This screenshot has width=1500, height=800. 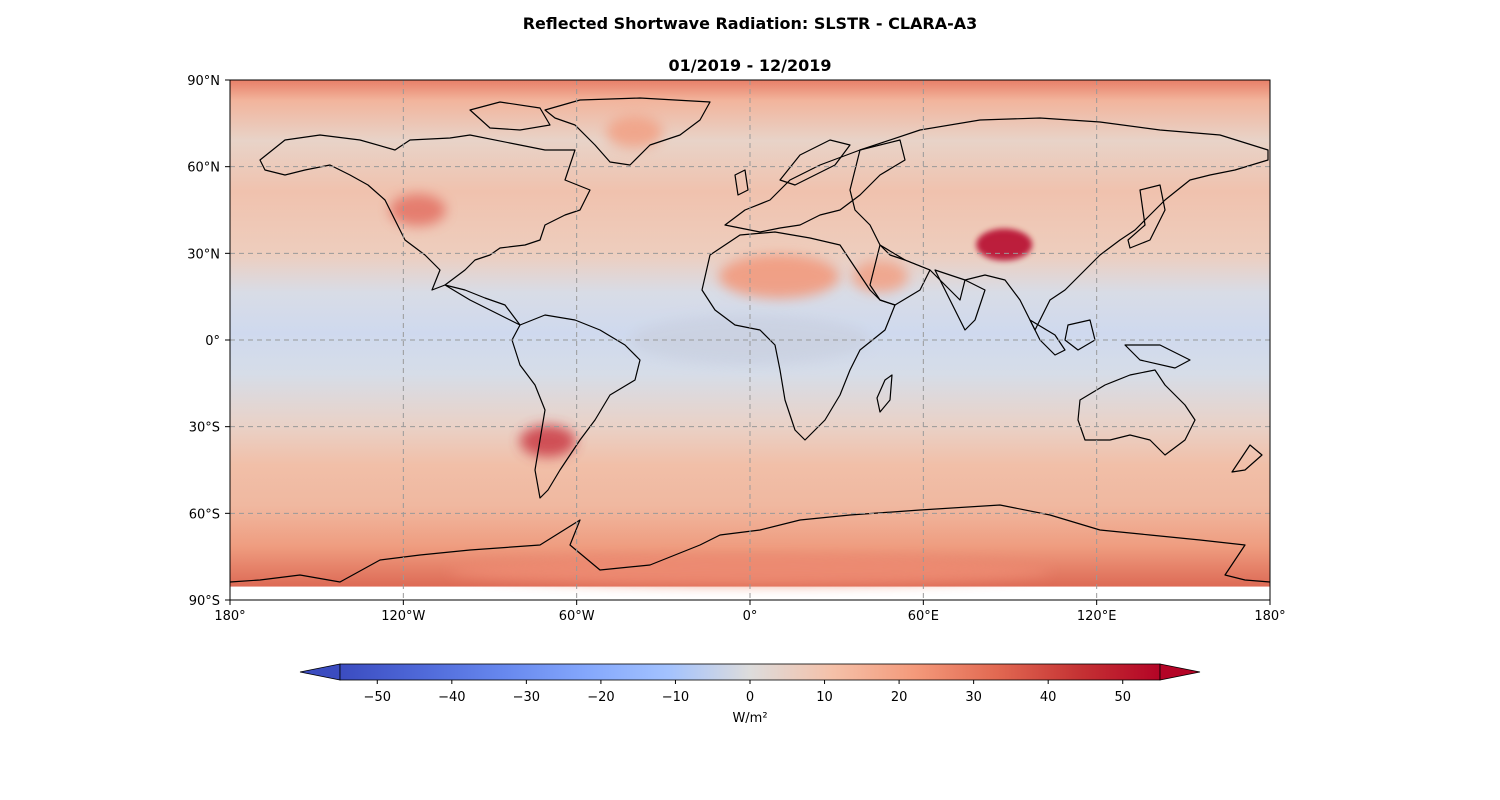 What do you see at coordinates (1180, 672) in the screenshot?
I see `colorbar-extend-high` at bounding box center [1180, 672].